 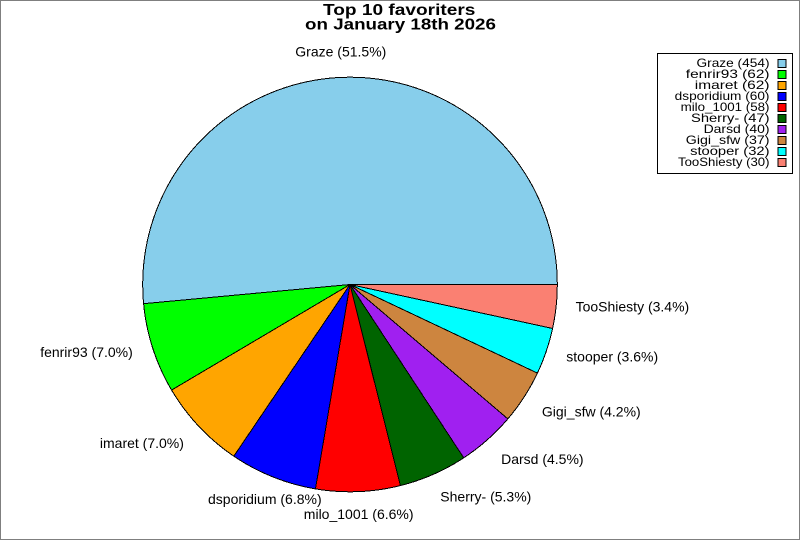 What do you see at coordinates (724, 162) in the screenshot?
I see `svg-text: TooShiesty (30)` at bounding box center [724, 162].